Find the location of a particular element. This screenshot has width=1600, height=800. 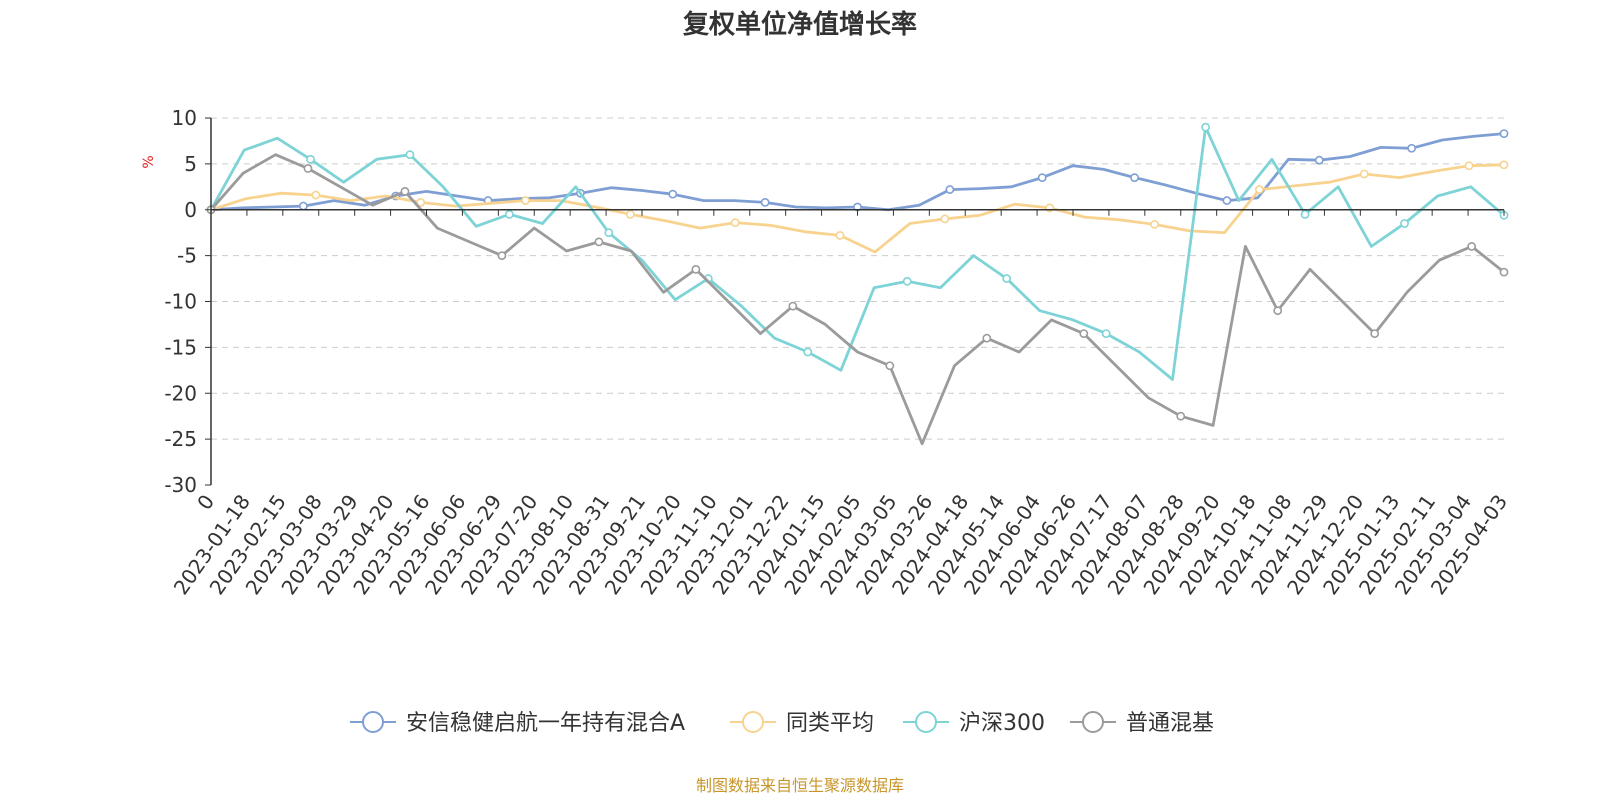

legend-item: 沪深300 is located at coordinates (1002, 723).